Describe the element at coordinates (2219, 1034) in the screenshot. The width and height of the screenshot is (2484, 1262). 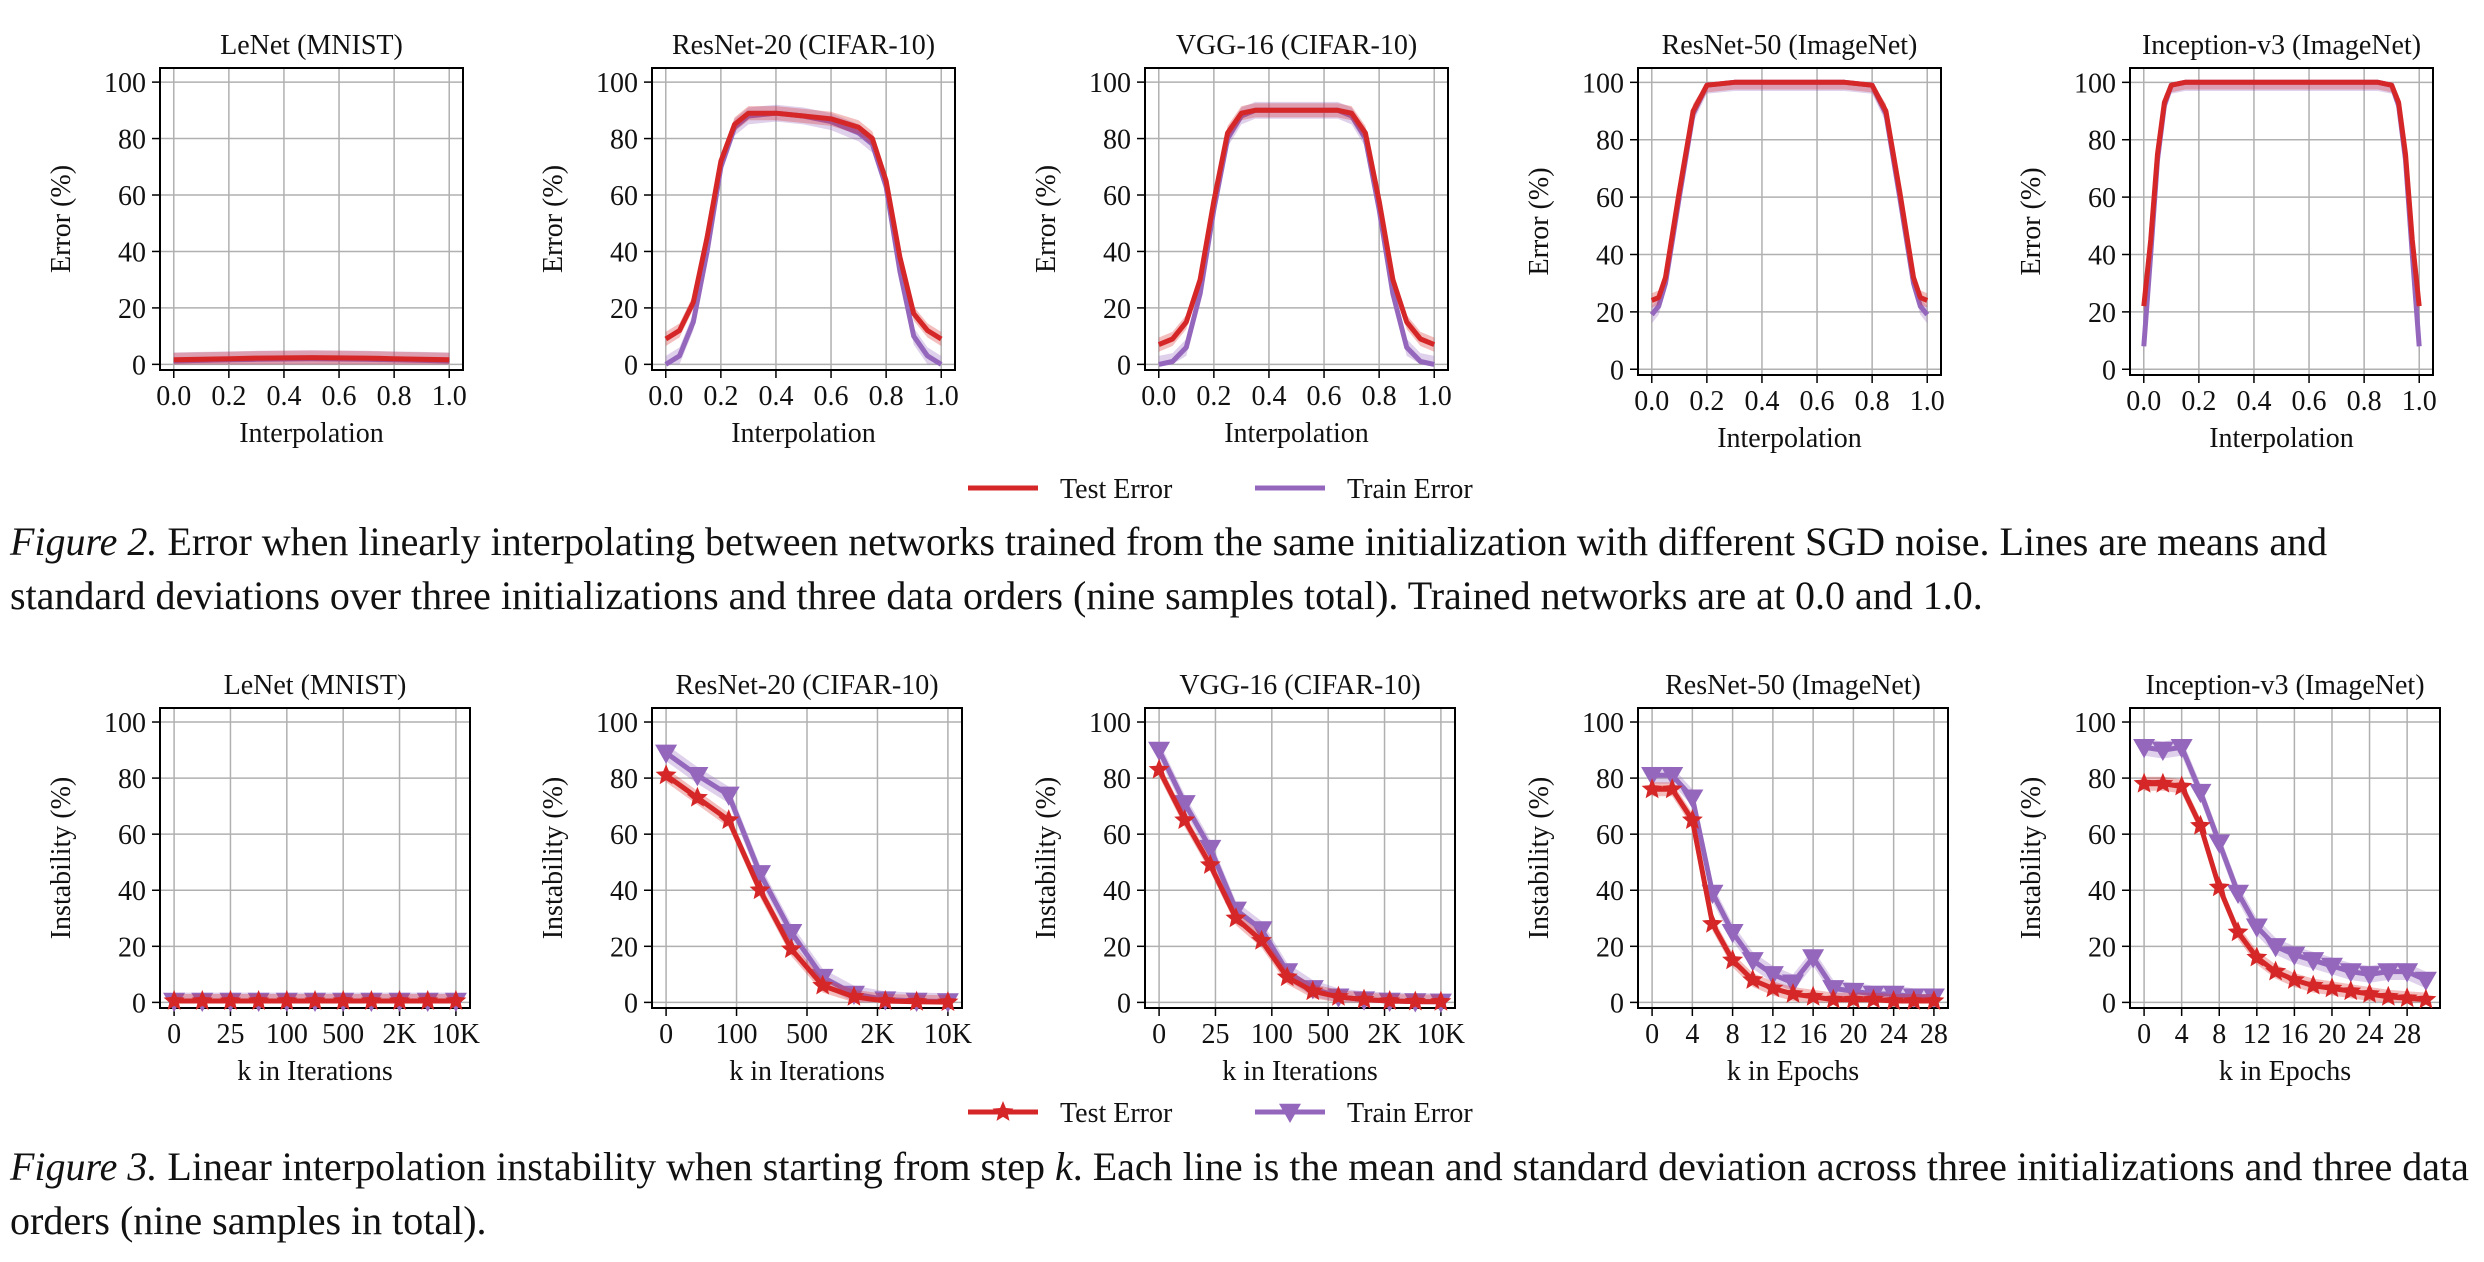
I see `x-tick-label: 8` at that location.